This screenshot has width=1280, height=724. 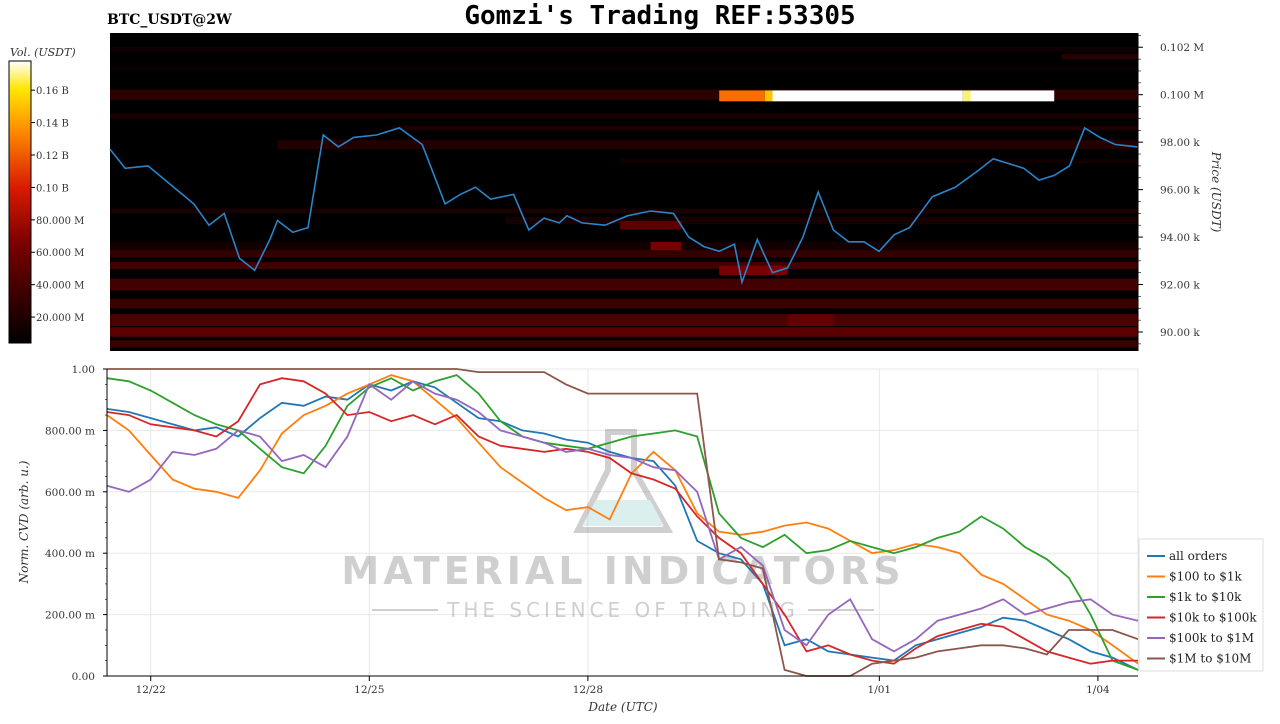 What do you see at coordinates (1198, 556) in the screenshot?
I see `legend-label: all orders` at bounding box center [1198, 556].